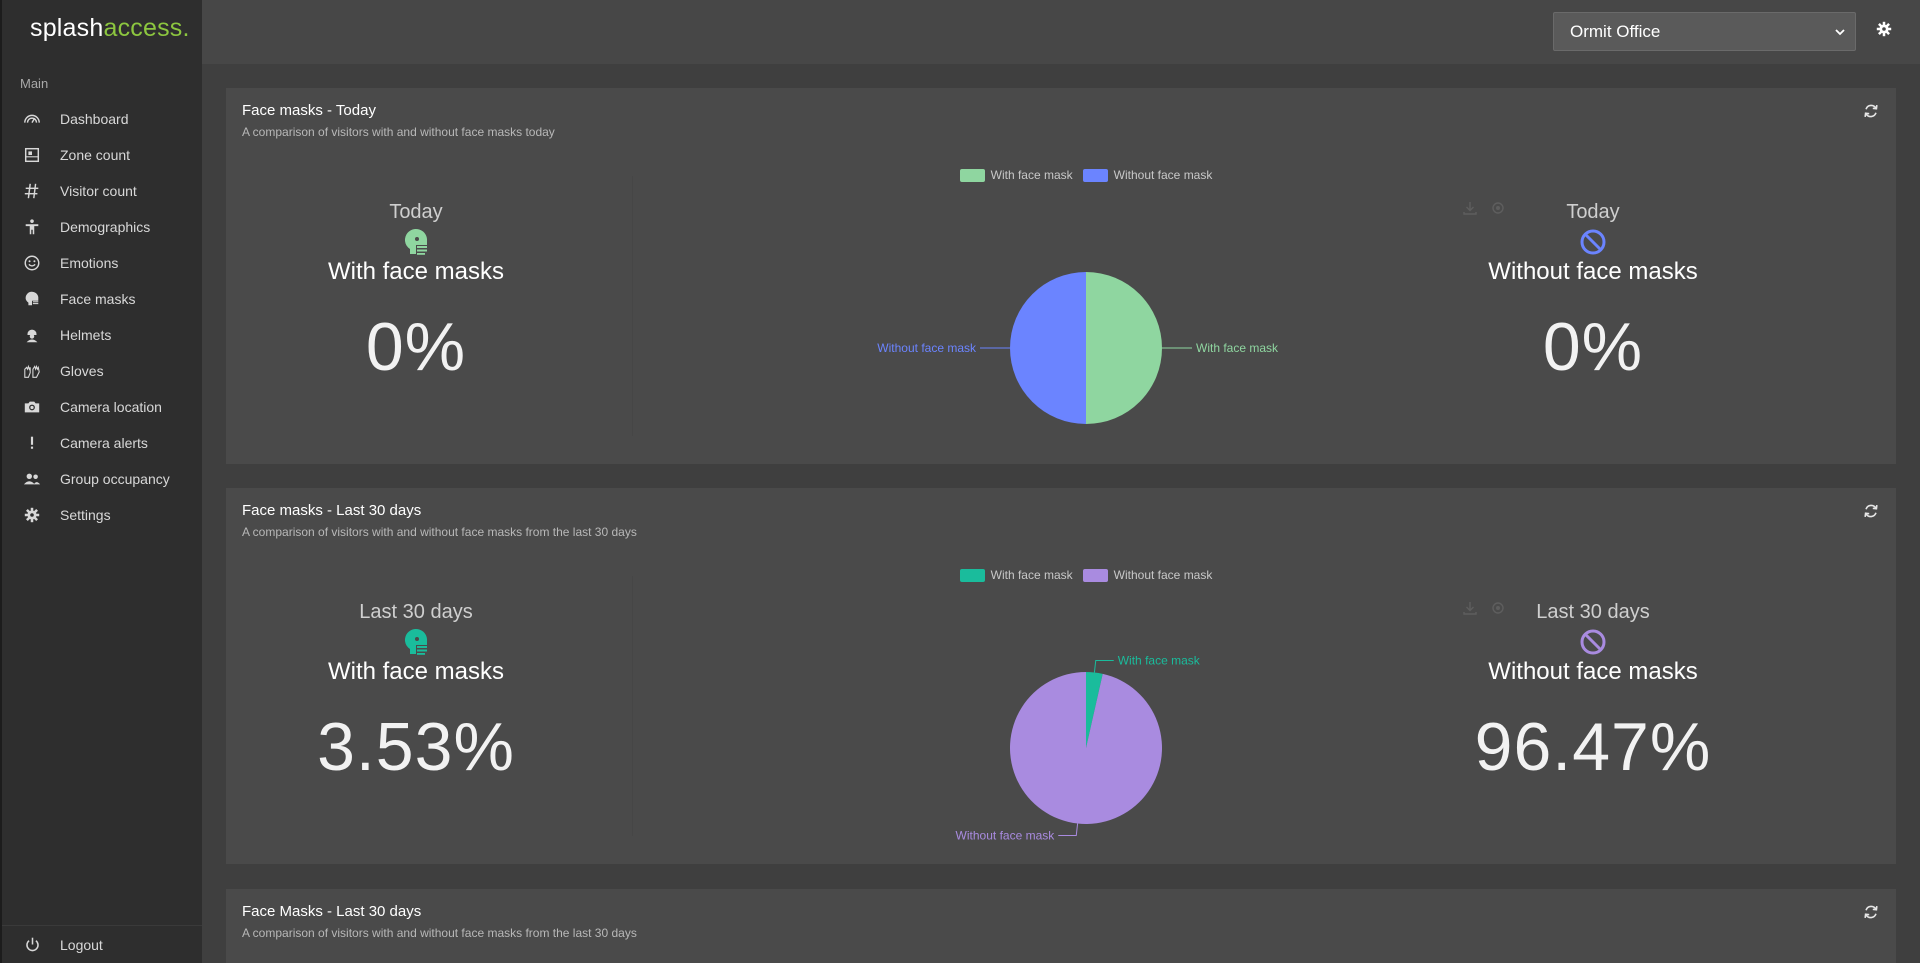  Describe the element at coordinates (98, 191) in the screenshot. I see `sidebar-item-label: Visitor count` at that location.